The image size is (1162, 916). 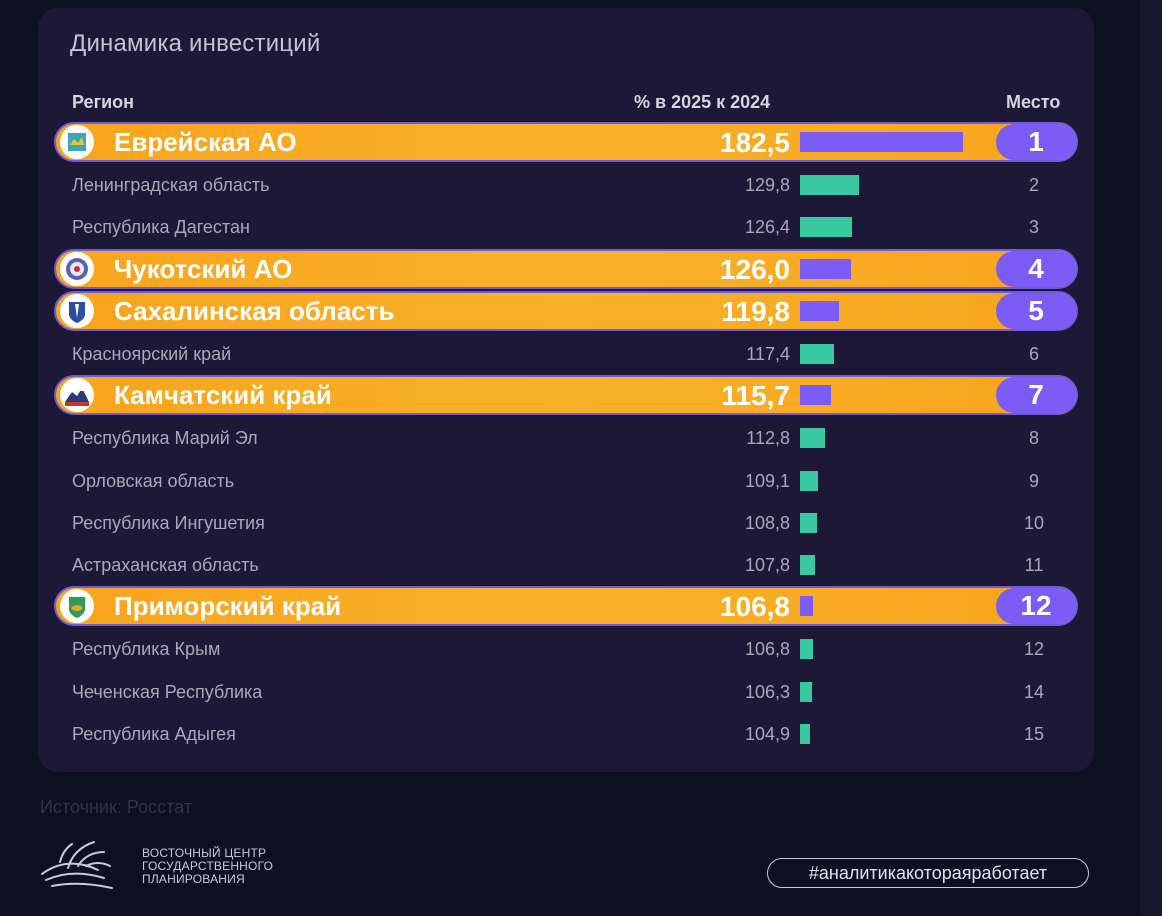 I want to click on region-name: Чеченская Республика, so click(x=167, y=691).